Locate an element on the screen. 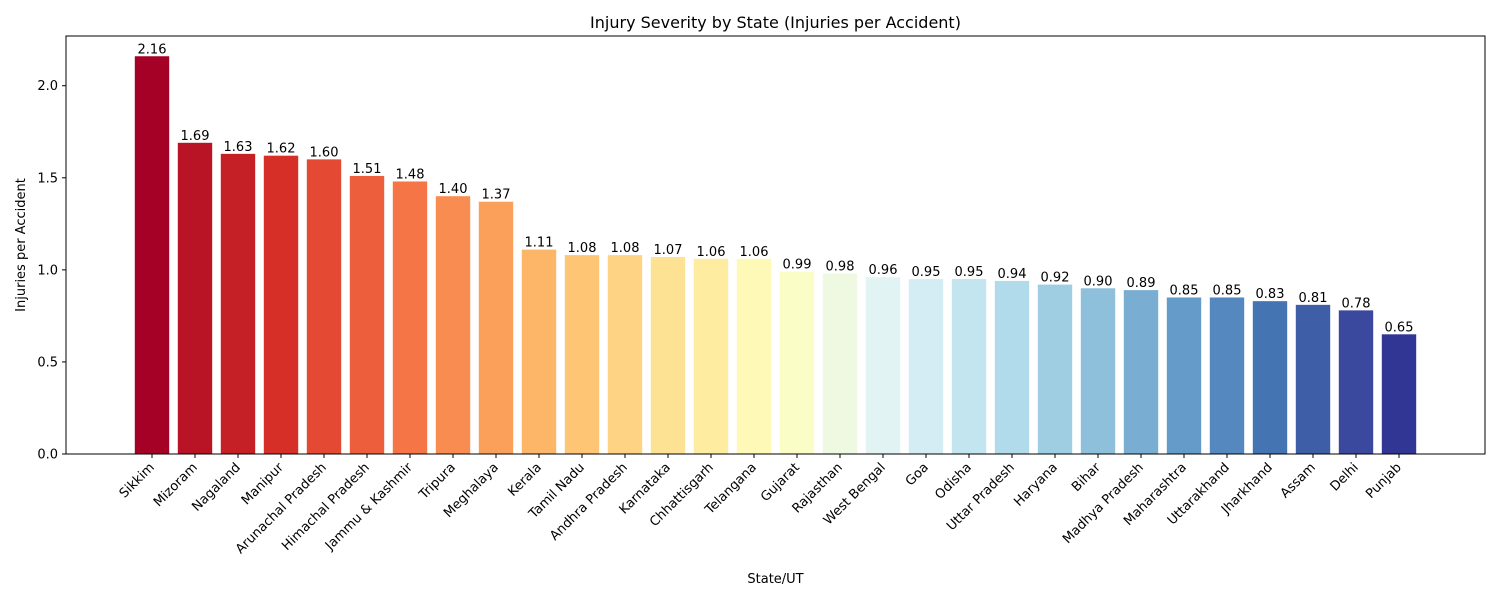  bar-value-label-17: 0.96 is located at coordinates (883, 270).